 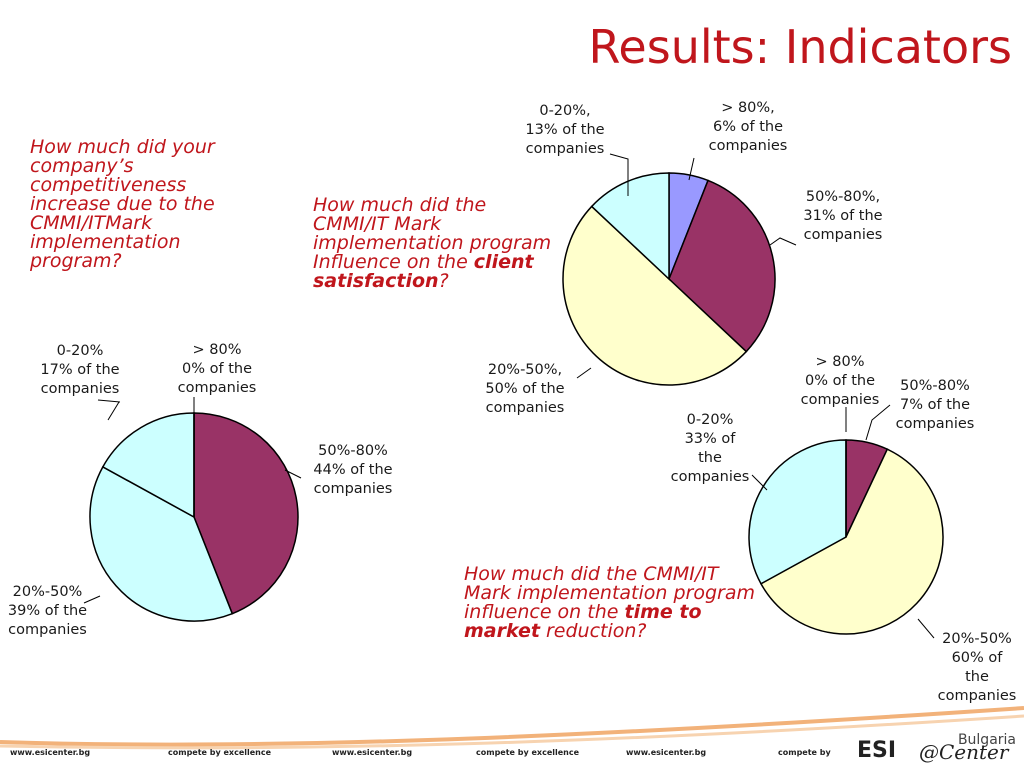 I want to click on pie0-label-over-80: > 80% 0% of the companies, so click(x=217, y=369).